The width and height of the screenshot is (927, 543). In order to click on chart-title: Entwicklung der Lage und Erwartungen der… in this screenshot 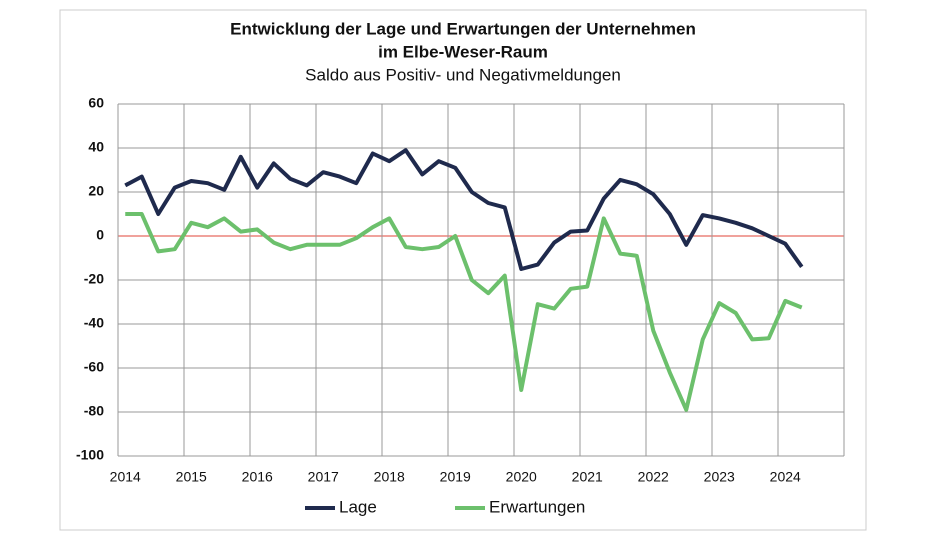, I will do `click(463, 28)`.